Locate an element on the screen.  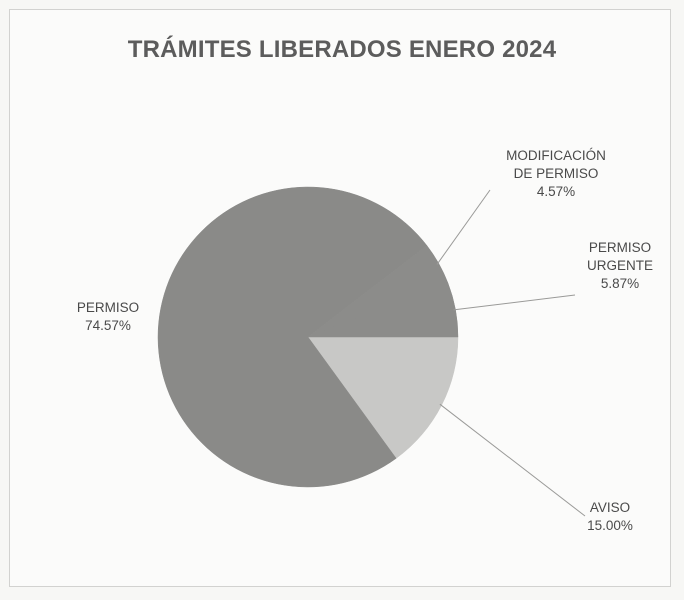
leader-line-permiso-urgente is located at coordinates (514, 302).